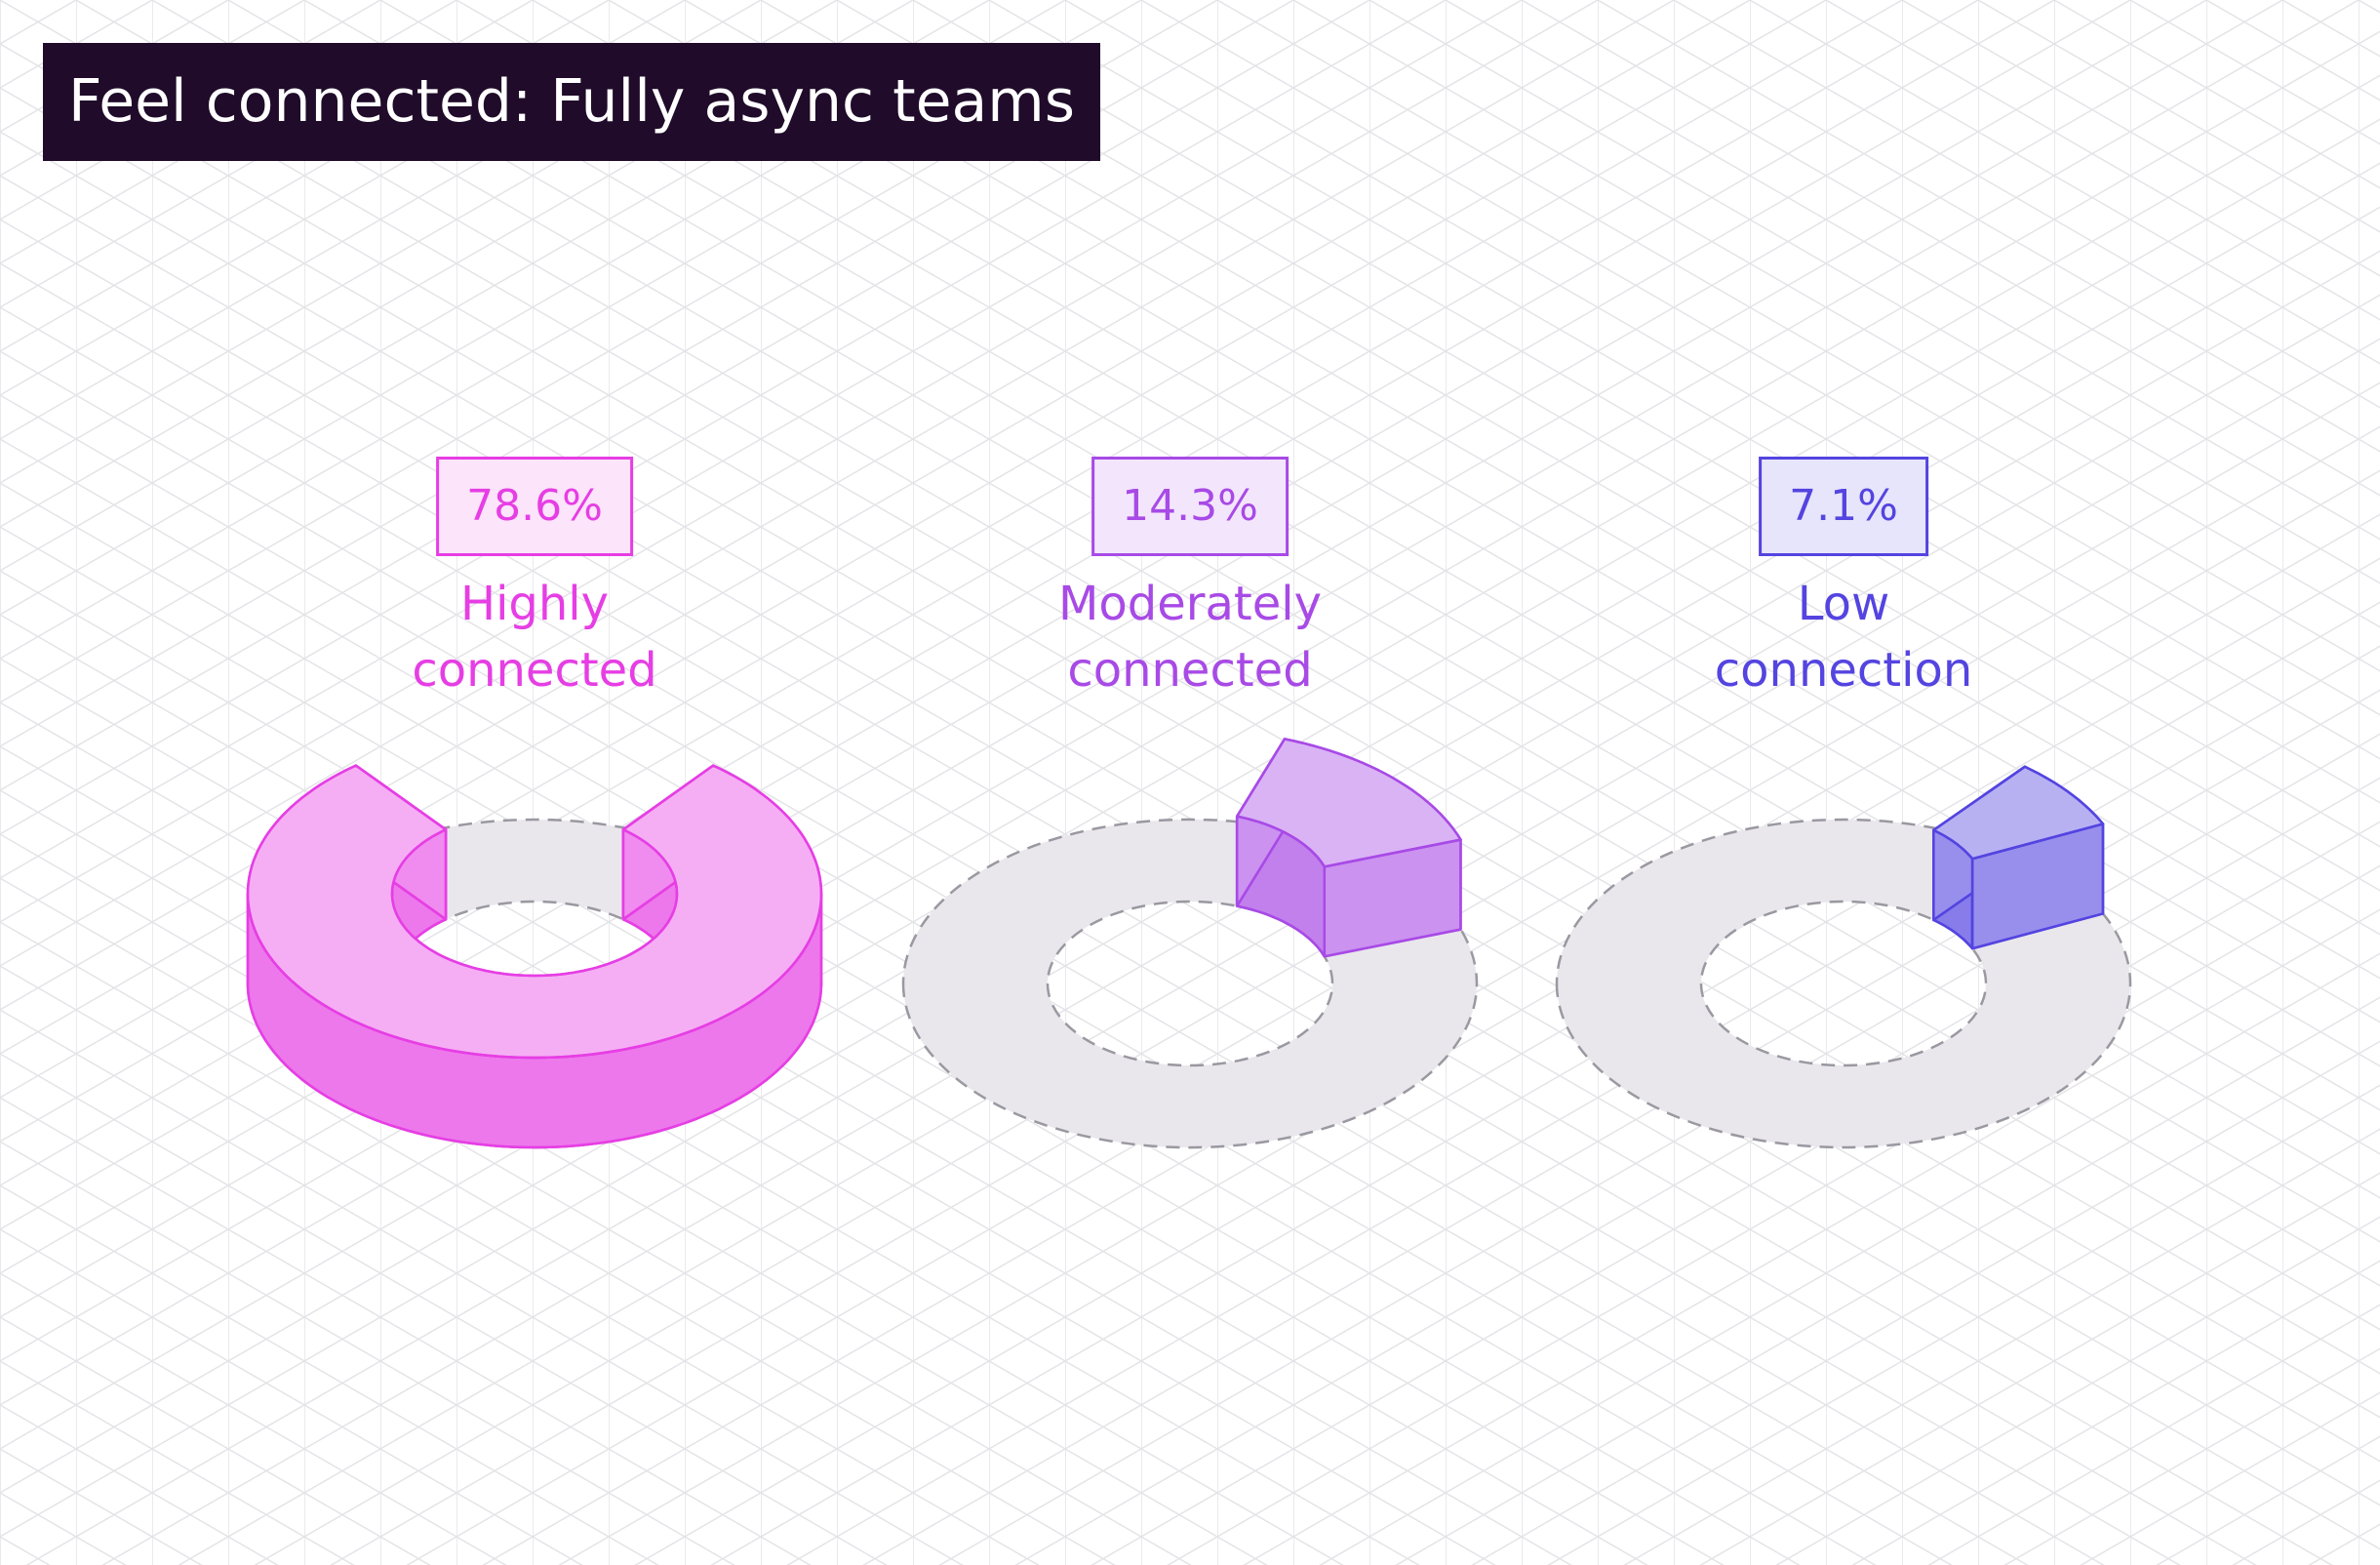 Image resolution: width=2380 pixels, height=1565 pixels. What do you see at coordinates (571, 102) in the screenshot?
I see `chart-title: Feel connected: Fully async teams` at bounding box center [571, 102].